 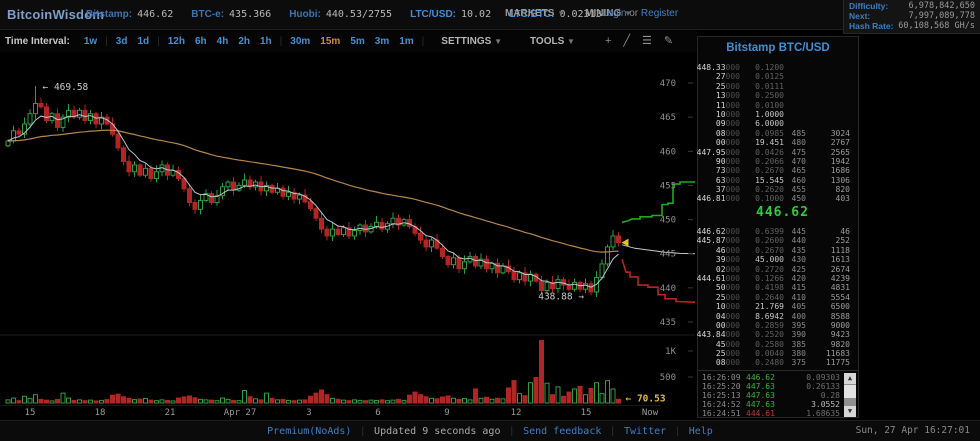 What do you see at coordinates (840, 297) in the screenshot?
I see `depth-cumulative: 5554` at bounding box center [840, 297].